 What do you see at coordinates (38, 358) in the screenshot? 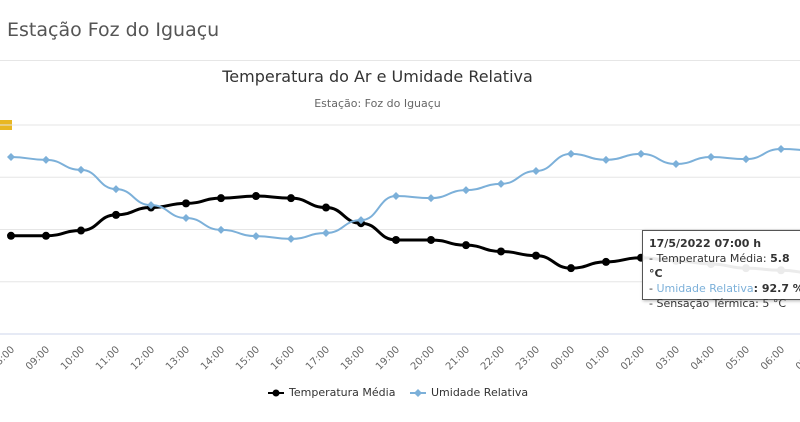
I see `x-tick-label: 09:00` at bounding box center [38, 358].